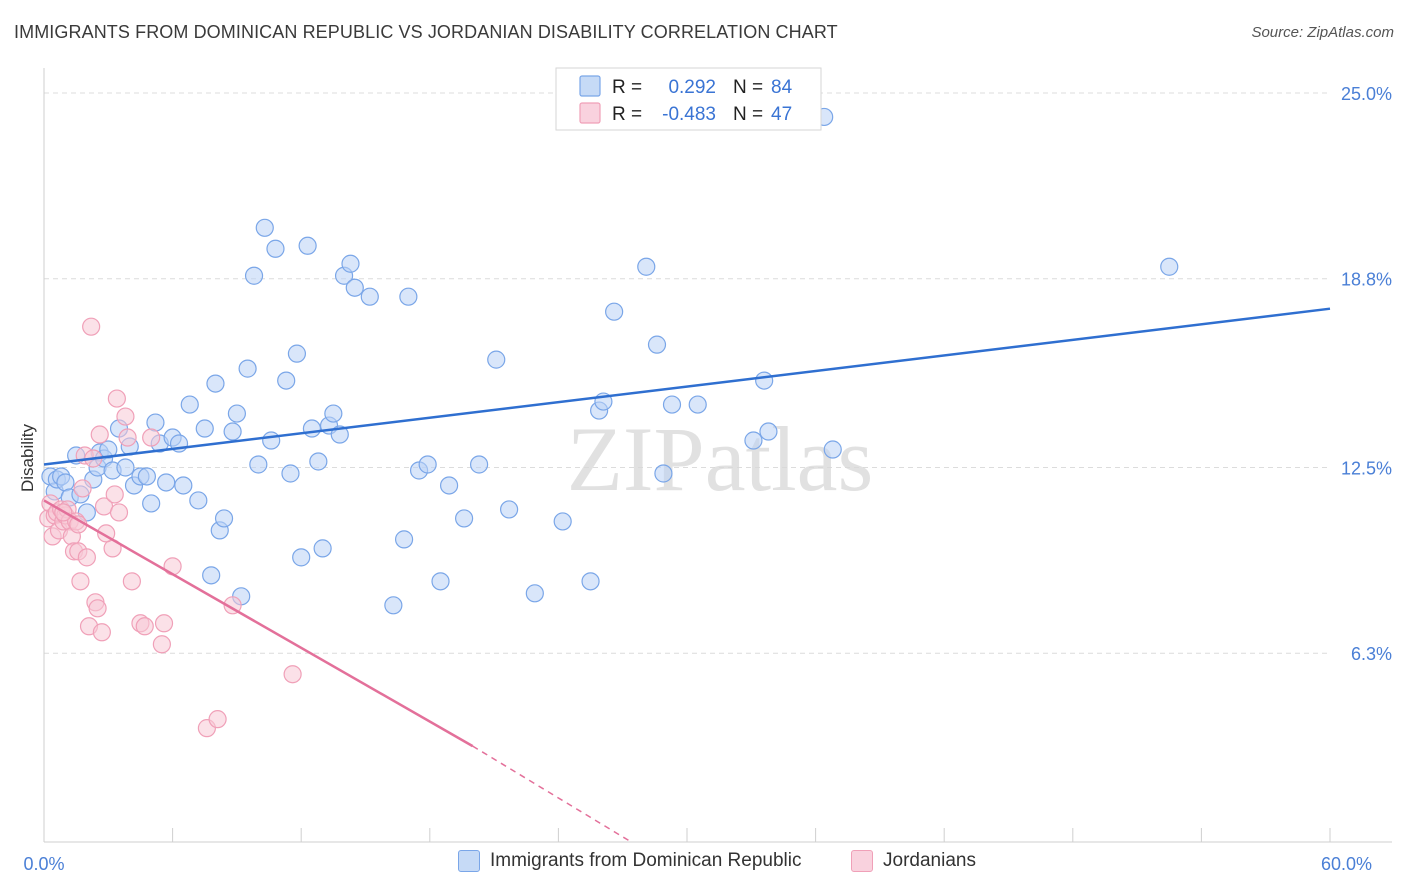 The image size is (1406, 892). What do you see at coordinates (689, 114) in the screenshot?
I see `legend-r-value: -0.483` at bounding box center [689, 114].